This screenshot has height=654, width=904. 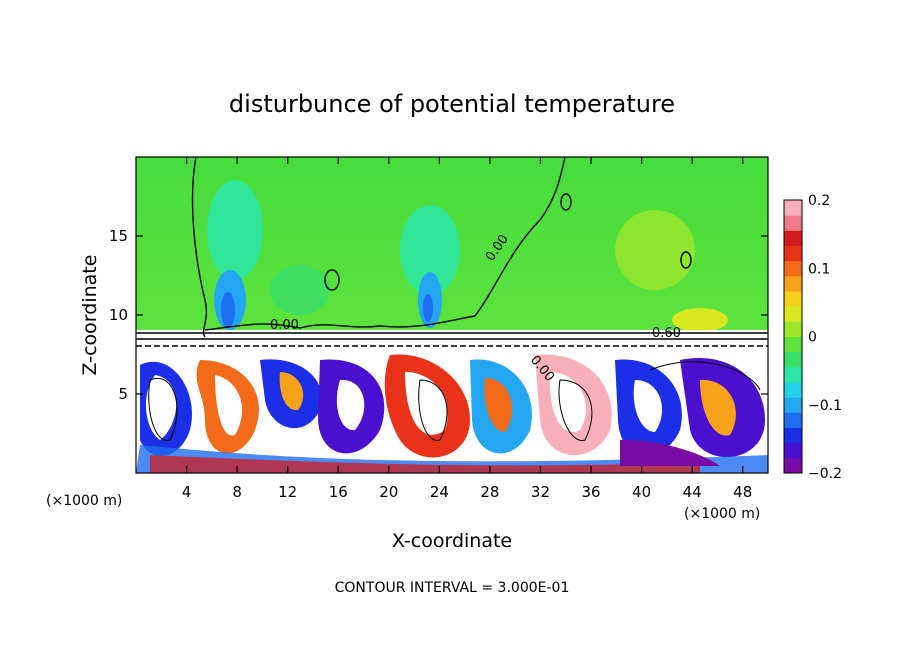 What do you see at coordinates (825, 406) in the screenshot?
I see `colorbar-tick-label: −0.1` at bounding box center [825, 406].